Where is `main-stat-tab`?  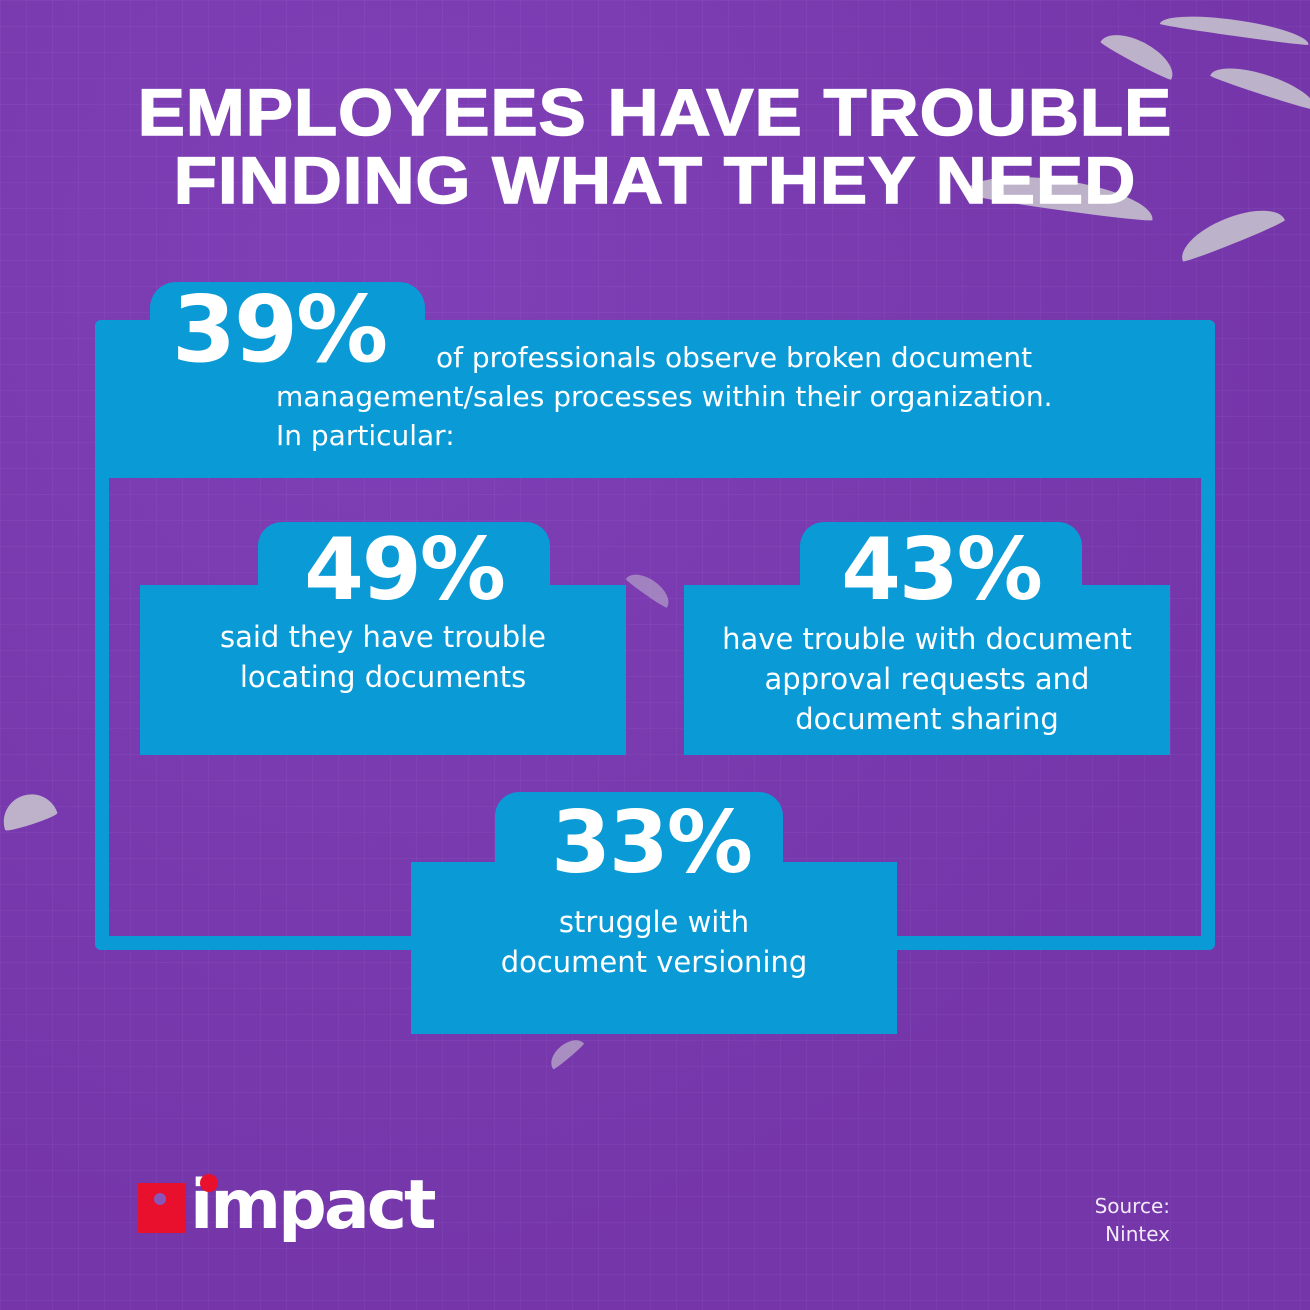 main-stat-tab is located at coordinates (287, 312).